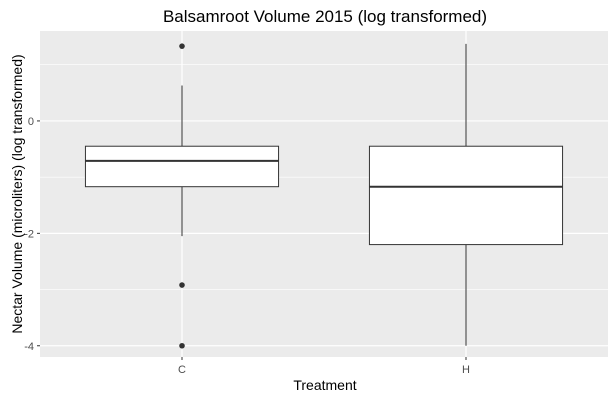  I want to click on x-tick-label: C, so click(182, 370).